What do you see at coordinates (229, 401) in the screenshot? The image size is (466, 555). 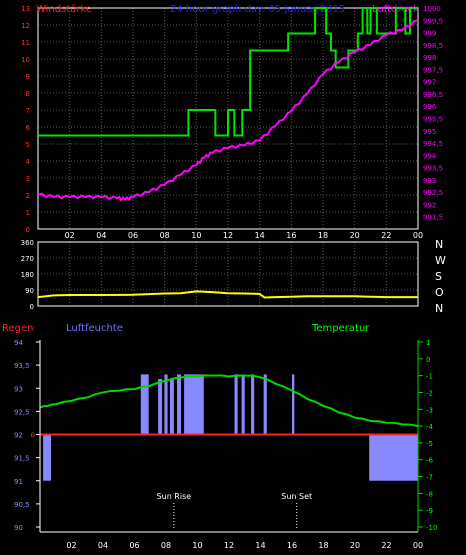 I see `temperature-line` at bounding box center [229, 401].